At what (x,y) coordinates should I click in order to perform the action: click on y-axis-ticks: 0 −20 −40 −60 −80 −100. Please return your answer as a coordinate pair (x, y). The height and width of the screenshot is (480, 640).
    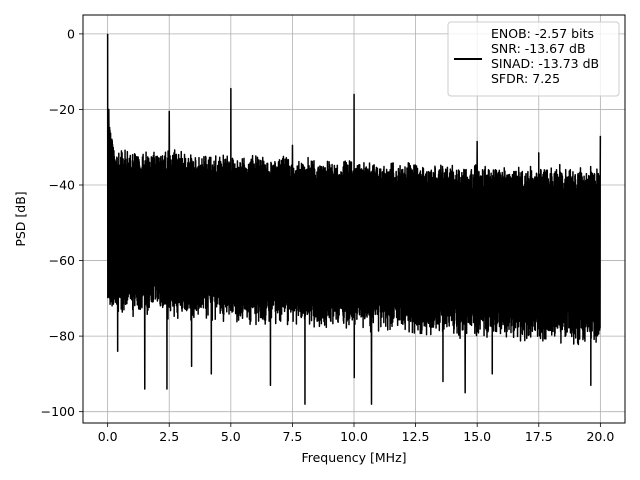
    Looking at the image, I should click on (62, 222).